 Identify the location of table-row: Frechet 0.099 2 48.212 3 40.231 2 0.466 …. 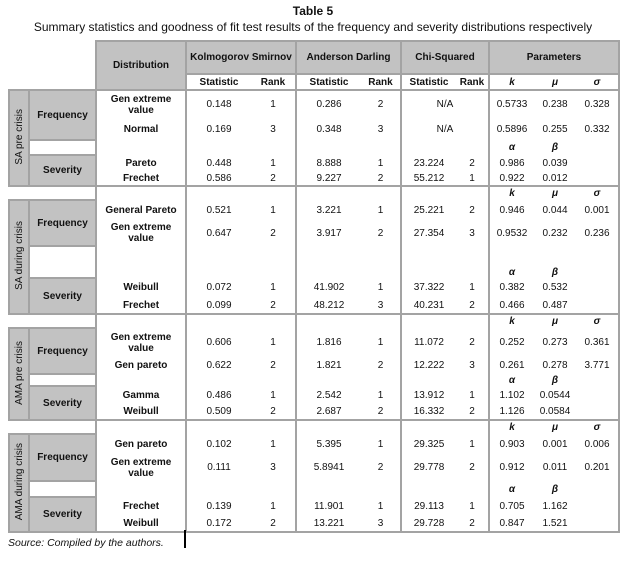
(314, 306).